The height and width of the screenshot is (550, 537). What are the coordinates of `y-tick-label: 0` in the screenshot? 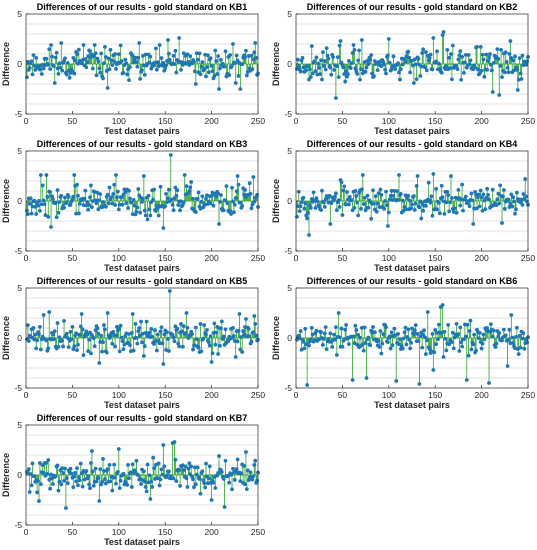 It's located at (289, 201).